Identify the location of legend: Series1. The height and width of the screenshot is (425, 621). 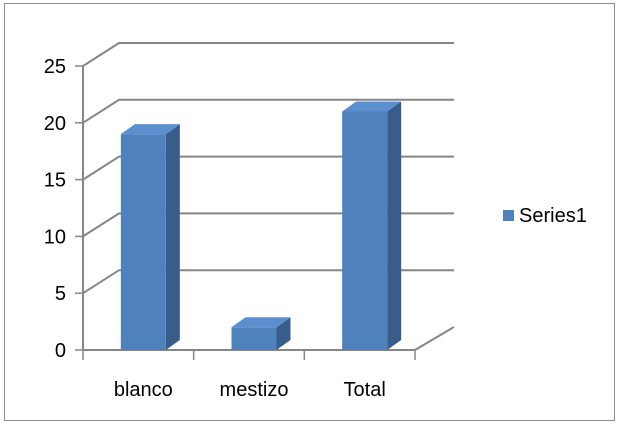
(545, 216).